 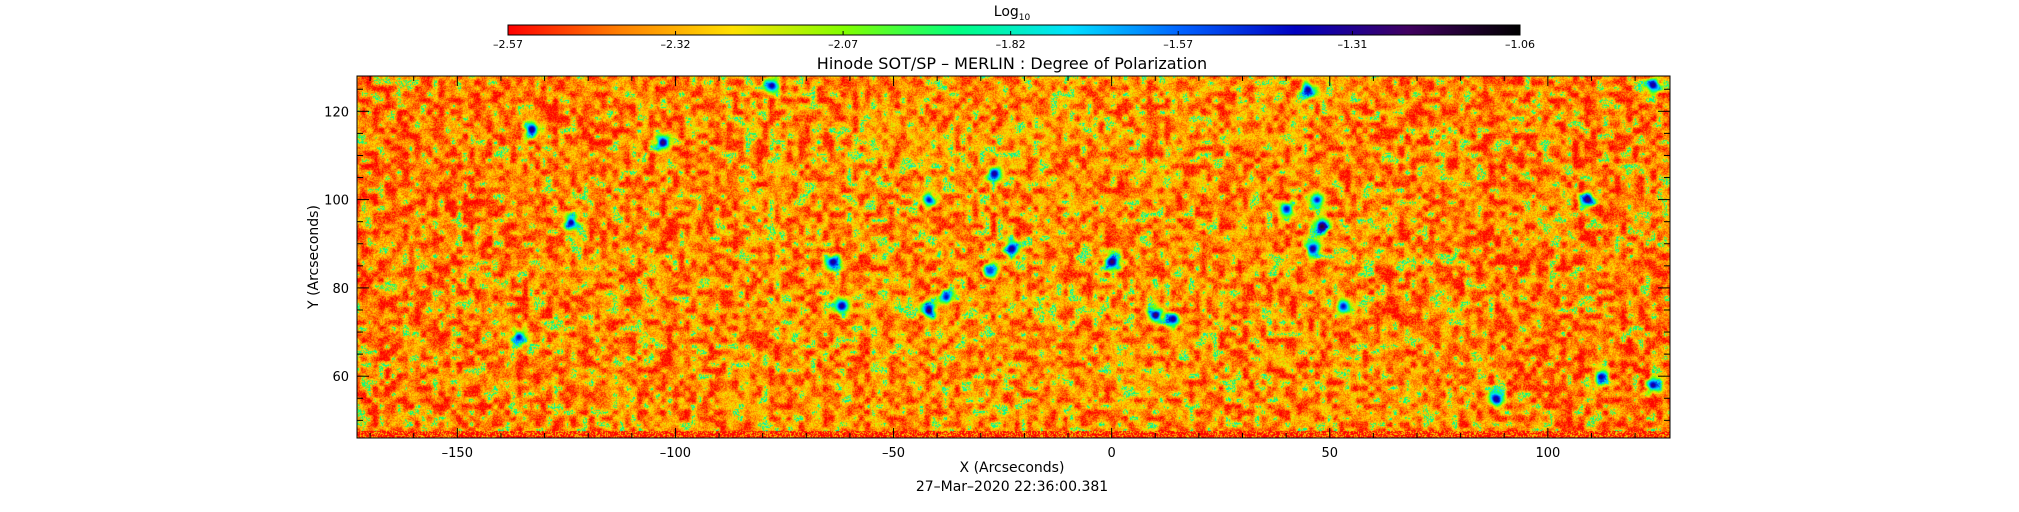 What do you see at coordinates (1012, 13) in the screenshot?
I see `colorbar-label: Log10` at bounding box center [1012, 13].